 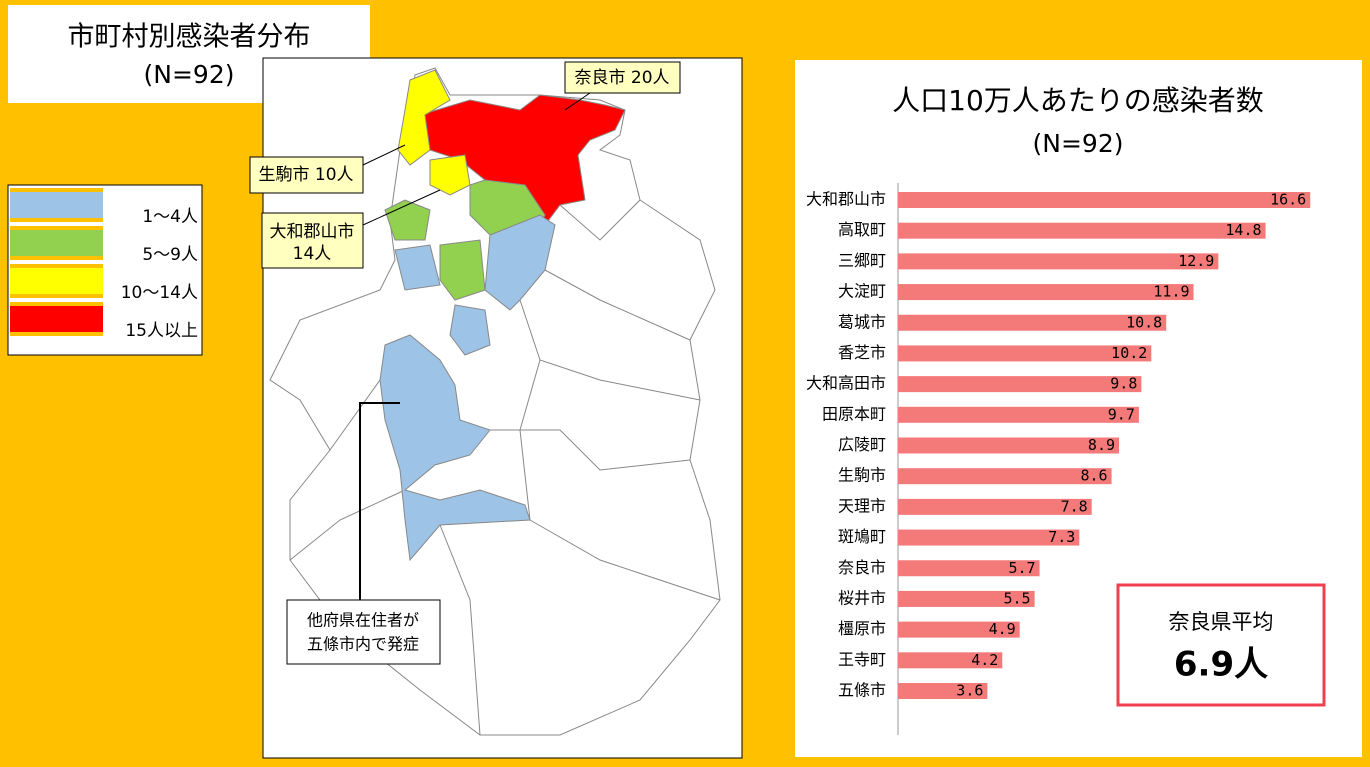 What do you see at coordinates (312, 254) in the screenshot?
I see `callout-text: 14人` at bounding box center [312, 254].